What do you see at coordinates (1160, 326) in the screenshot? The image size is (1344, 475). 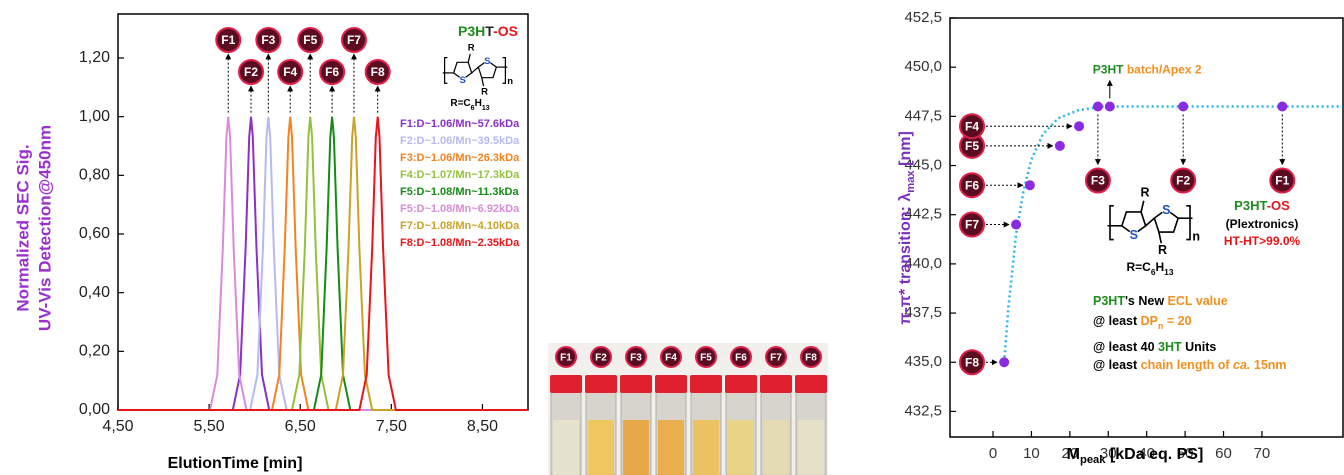 I see `note-part: n` at bounding box center [1160, 326].